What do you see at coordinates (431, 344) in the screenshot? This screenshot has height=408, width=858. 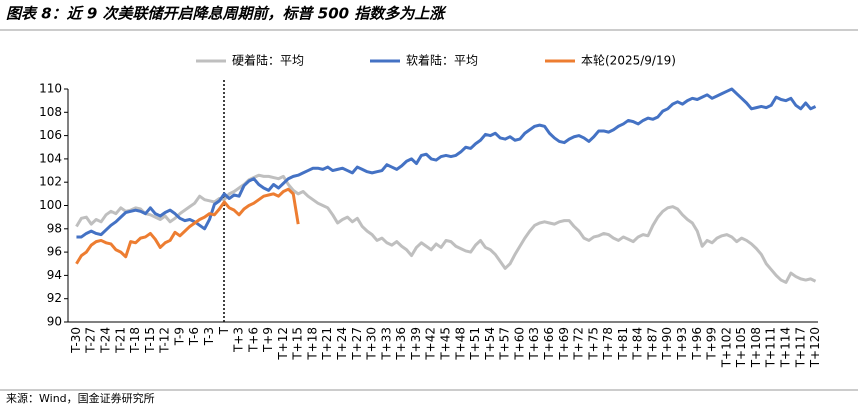 I see `x-tick-label: T+42` at bounding box center [431, 344].